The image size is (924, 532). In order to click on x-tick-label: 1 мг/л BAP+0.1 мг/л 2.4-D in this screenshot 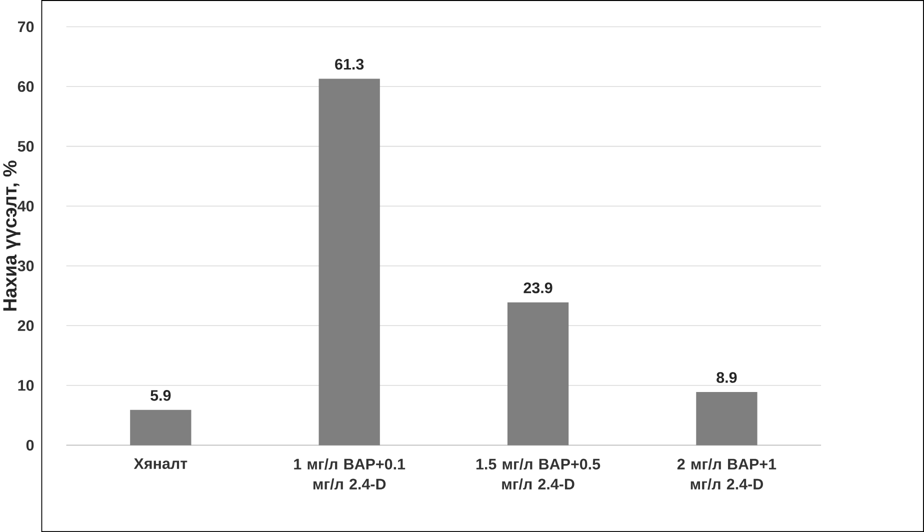, I will do `click(350, 474)`.